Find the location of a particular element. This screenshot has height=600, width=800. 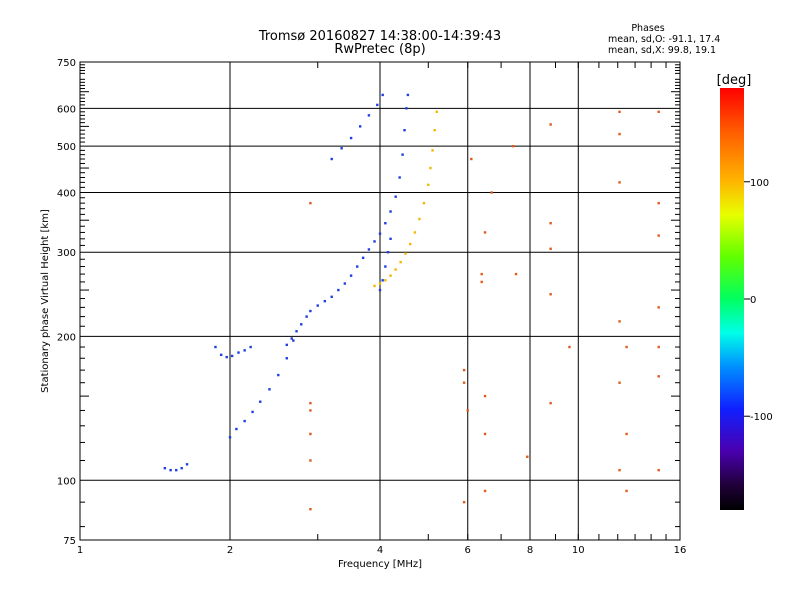

y-tick-labels: 75 100 200 300 400 500 600 750 is located at coordinates (66, 302).